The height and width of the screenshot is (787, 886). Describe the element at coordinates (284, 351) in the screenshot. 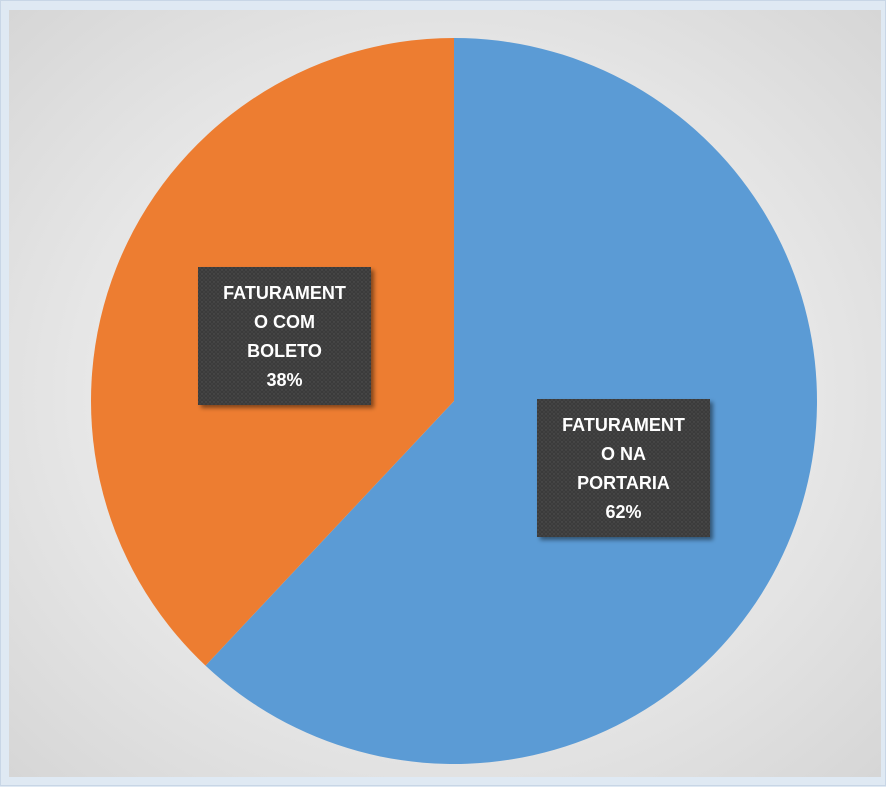

I see `data-label-text: BOLETO` at that location.